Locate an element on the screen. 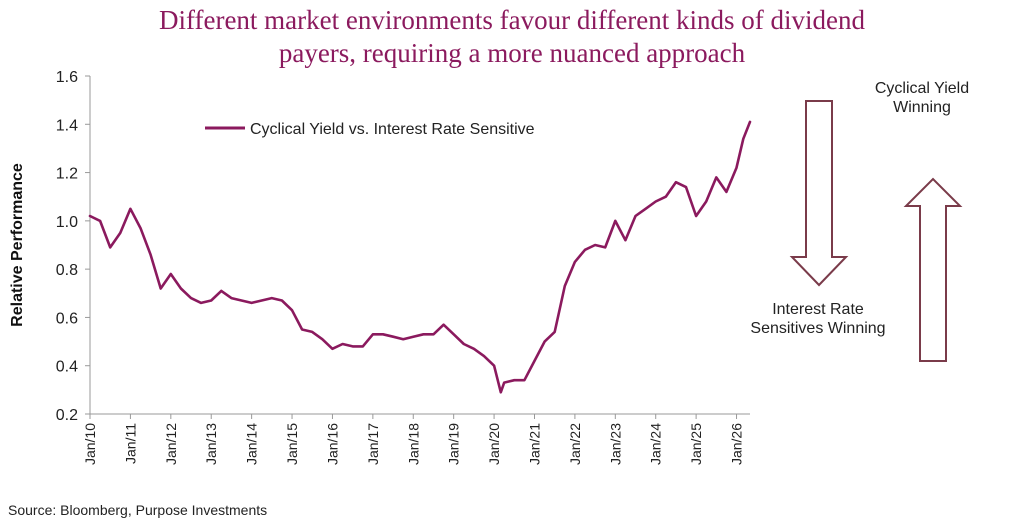 Image resolution: width=1024 pixels, height=530 pixels. cyclical-yield-winning-label: Cyclical Yield Winning is located at coordinates (922, 98).